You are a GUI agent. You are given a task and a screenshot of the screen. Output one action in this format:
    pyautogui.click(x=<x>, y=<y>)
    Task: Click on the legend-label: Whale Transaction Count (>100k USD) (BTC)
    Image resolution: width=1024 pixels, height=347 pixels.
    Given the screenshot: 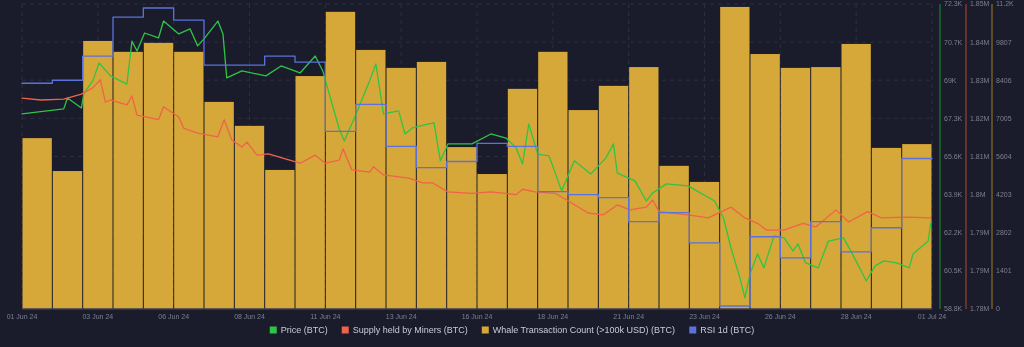 What is the action you would take?
    pyautogui.click(x=584, y=330)
    